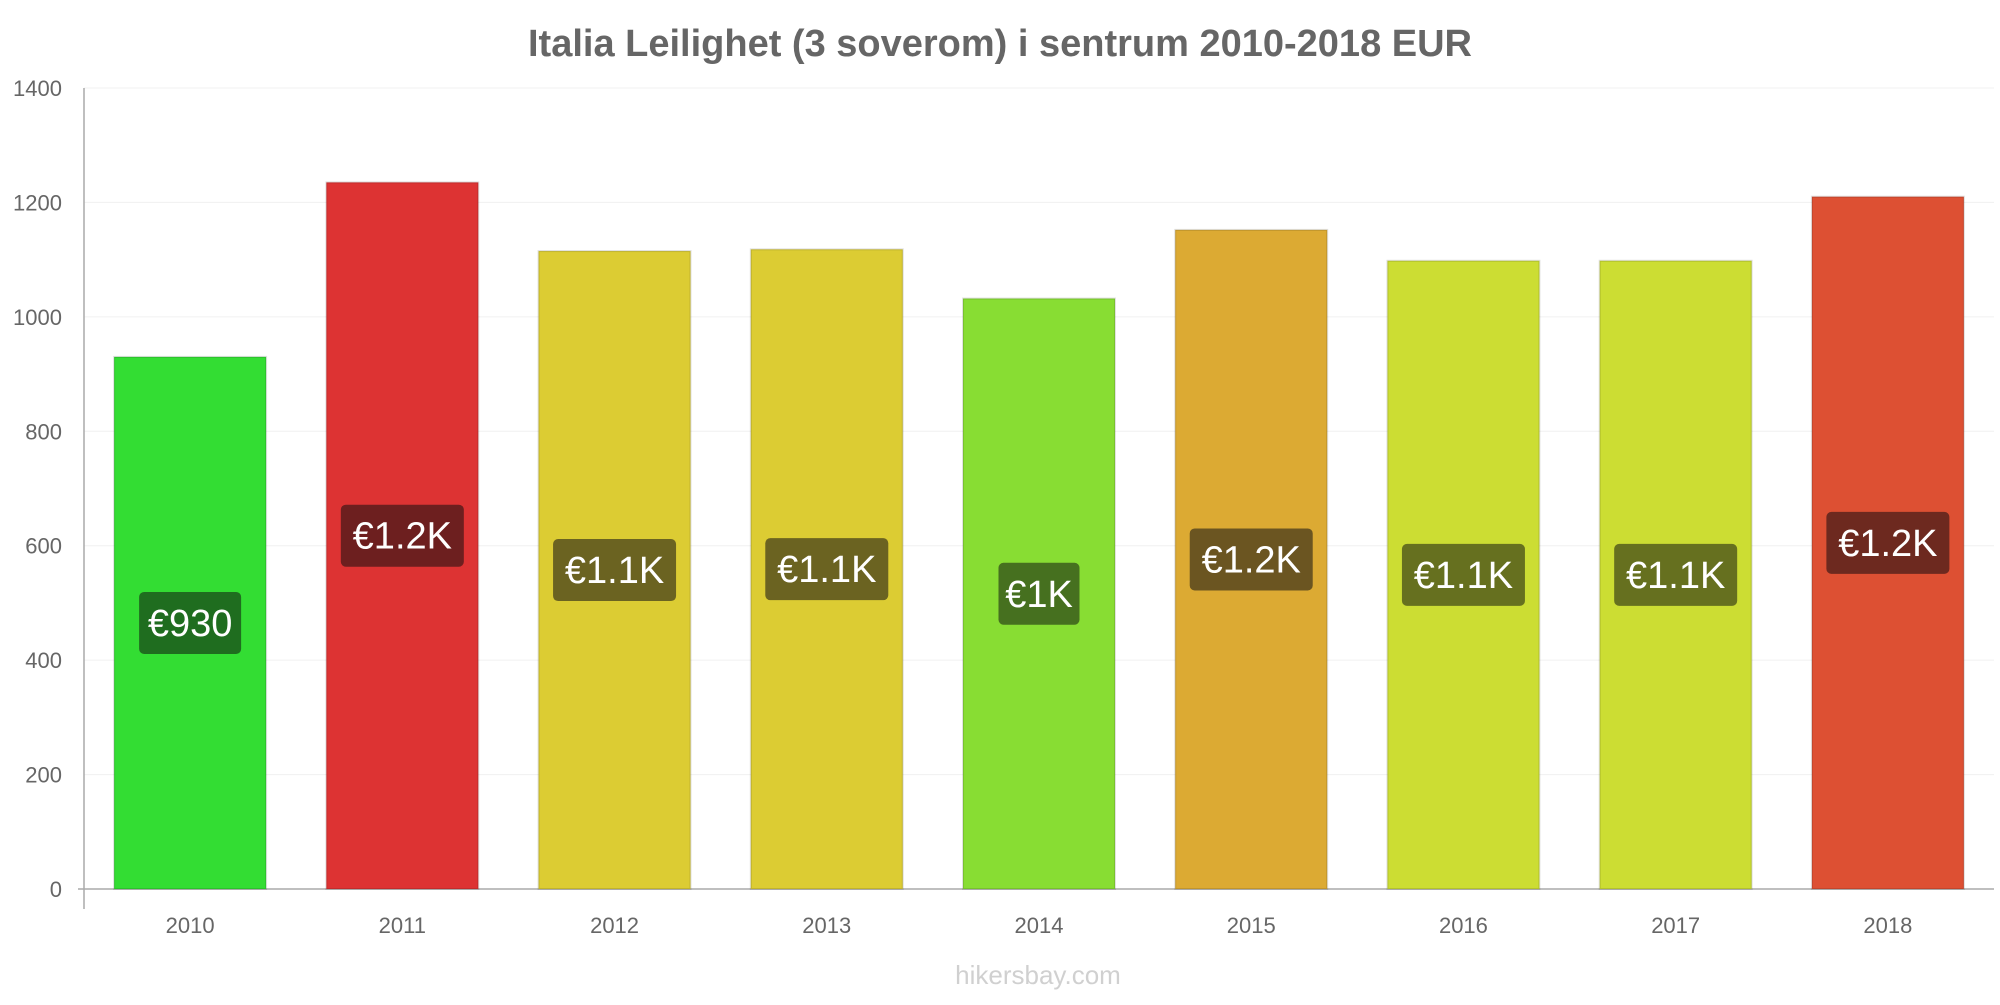 The image size is (2000, 1005). I want to click on y-tick-label: 1200, so click(37, 202).